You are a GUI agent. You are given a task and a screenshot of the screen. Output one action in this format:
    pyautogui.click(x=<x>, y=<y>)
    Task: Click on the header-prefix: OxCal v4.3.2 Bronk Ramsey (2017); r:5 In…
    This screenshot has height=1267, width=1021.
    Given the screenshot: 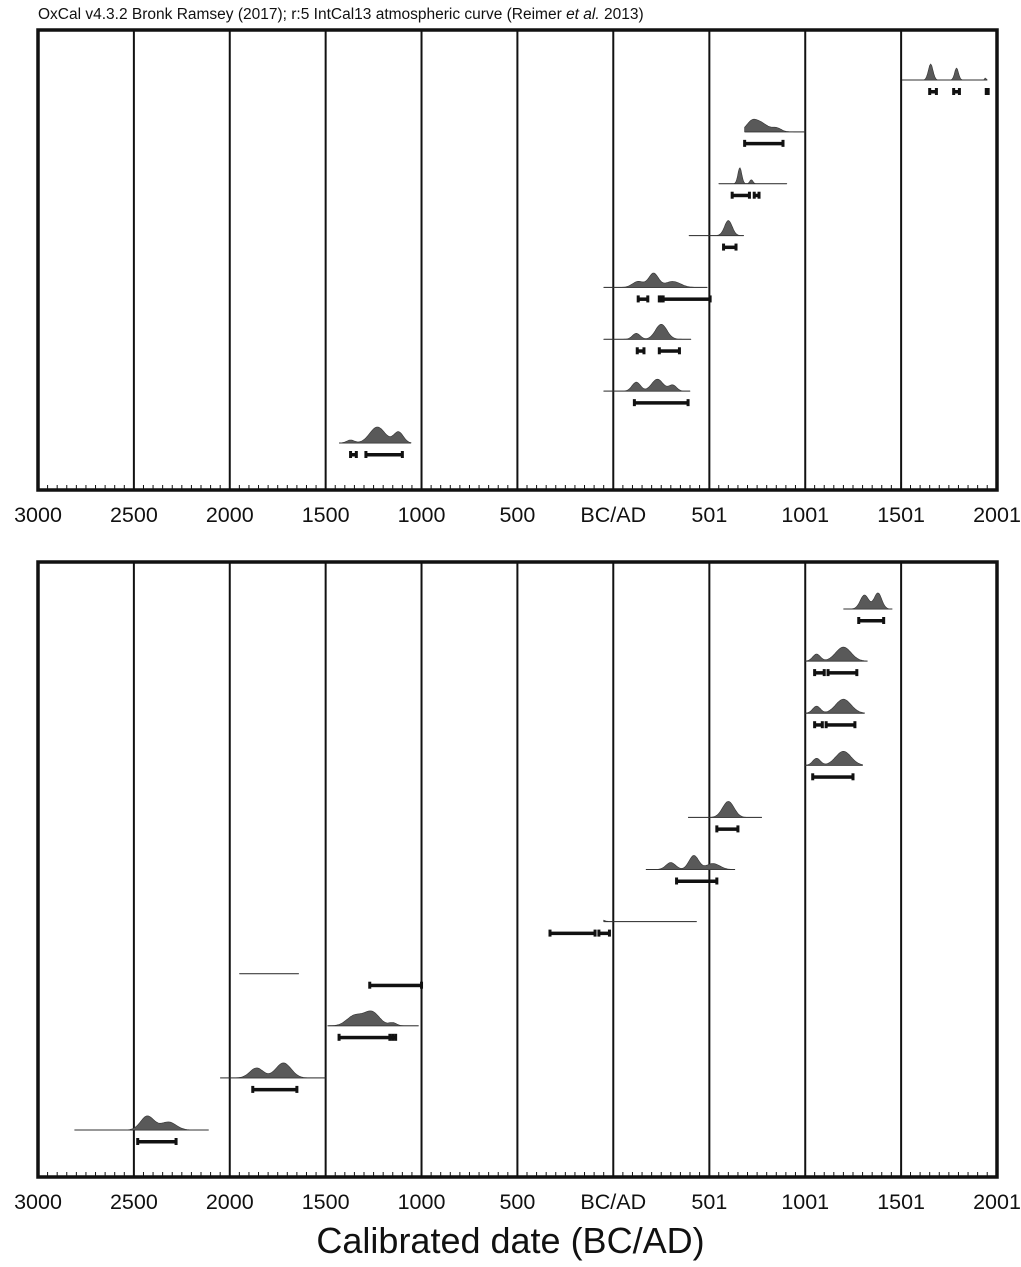 What is the action you would take?
    pyautogui.click(x=302, y=14)
    